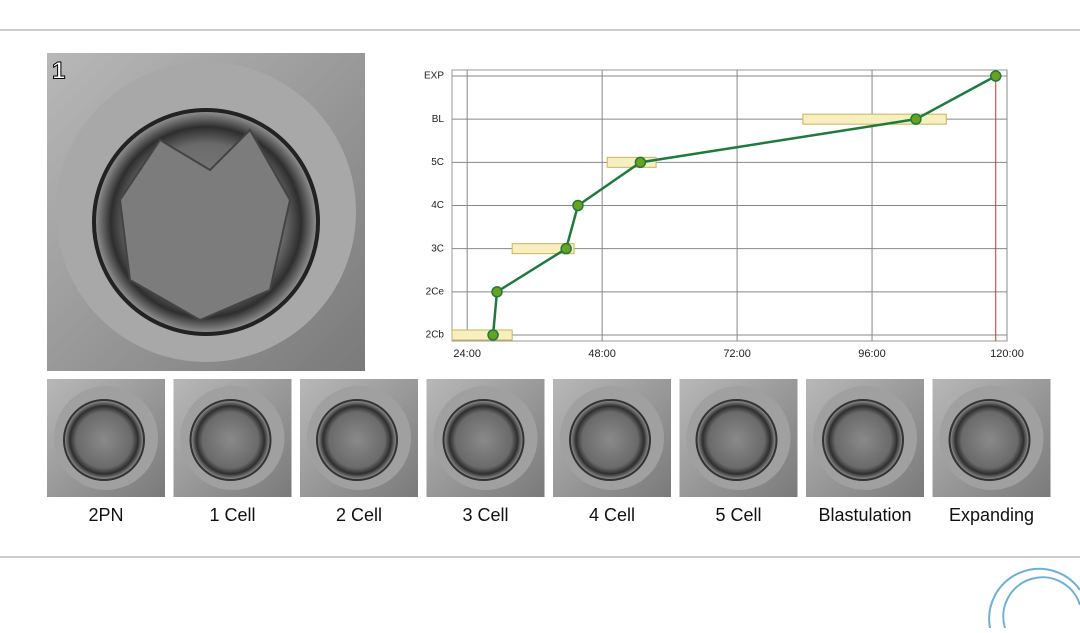  What do you see at coordinates (105, 515) in the screenshot?
I see `stage-label: 2PN` at bounding box center [105, 515].